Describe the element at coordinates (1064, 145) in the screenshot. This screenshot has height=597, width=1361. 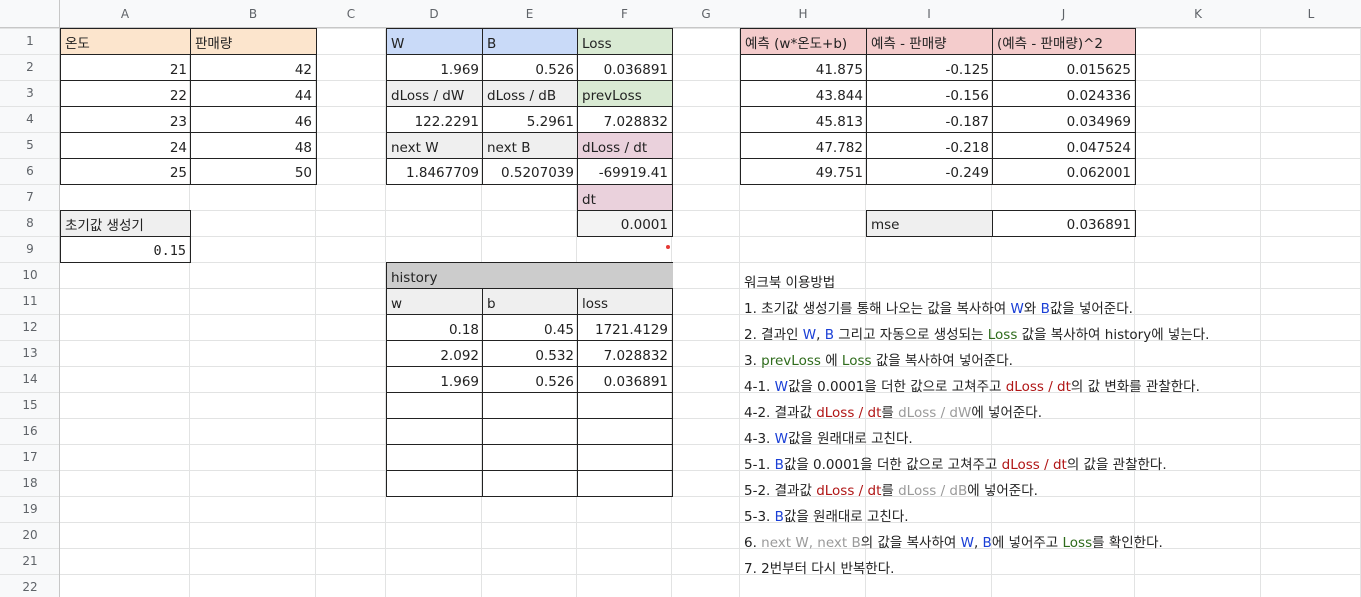
I see `cell-j5: 0.047524` at that location.